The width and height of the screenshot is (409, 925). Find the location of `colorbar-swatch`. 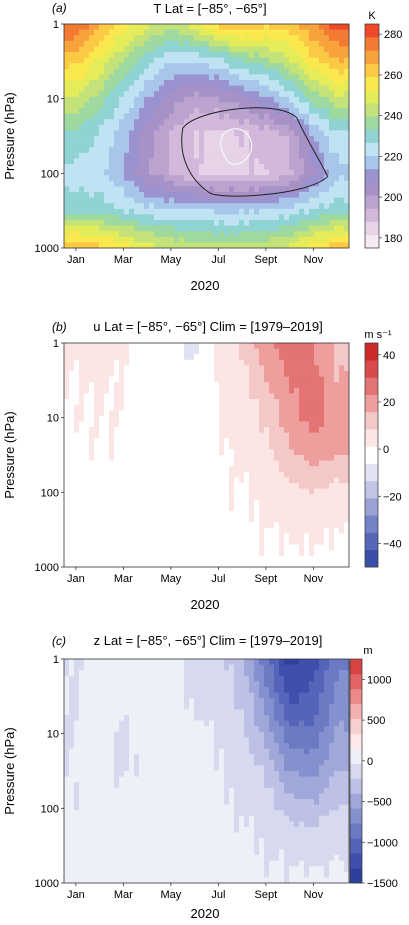

colorbar-swatch is located at coordinates (372, 96).